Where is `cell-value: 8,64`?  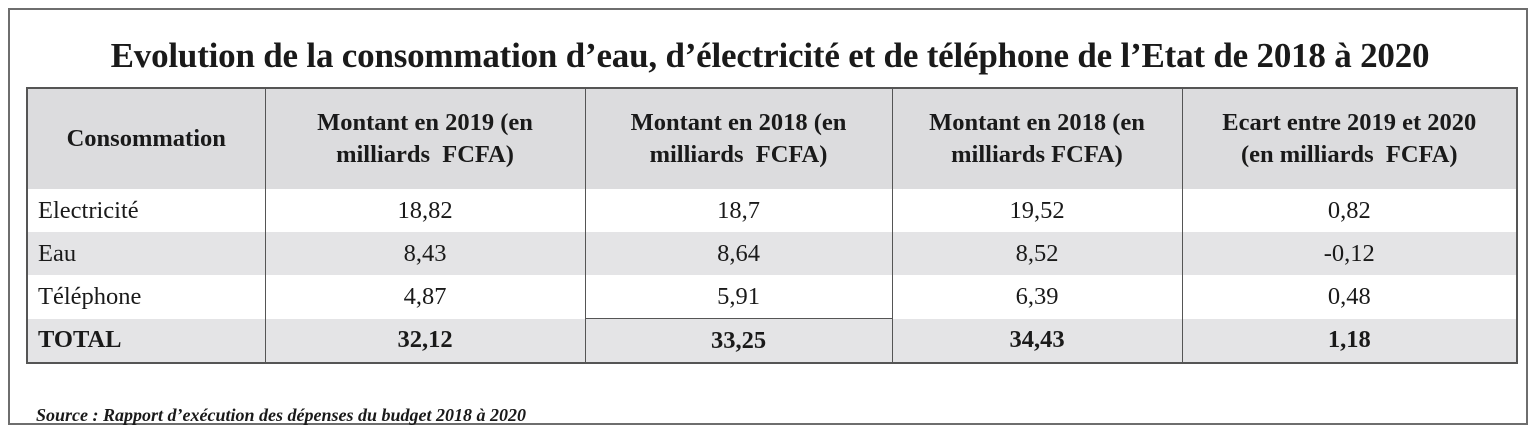 cell-value: 8,64 is located at coordinates (738, 253).